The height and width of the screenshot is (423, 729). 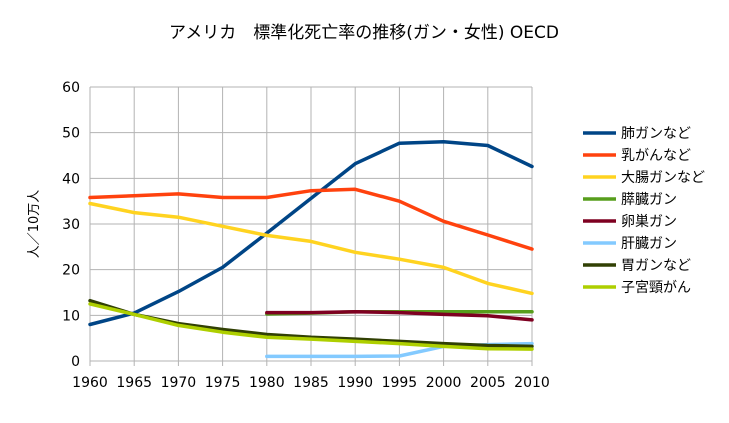 What do you see at coordinates (663, 178) in the screenshot?
I see `legend-label: 大腸ガンなど` at bounding box center [663, 178].